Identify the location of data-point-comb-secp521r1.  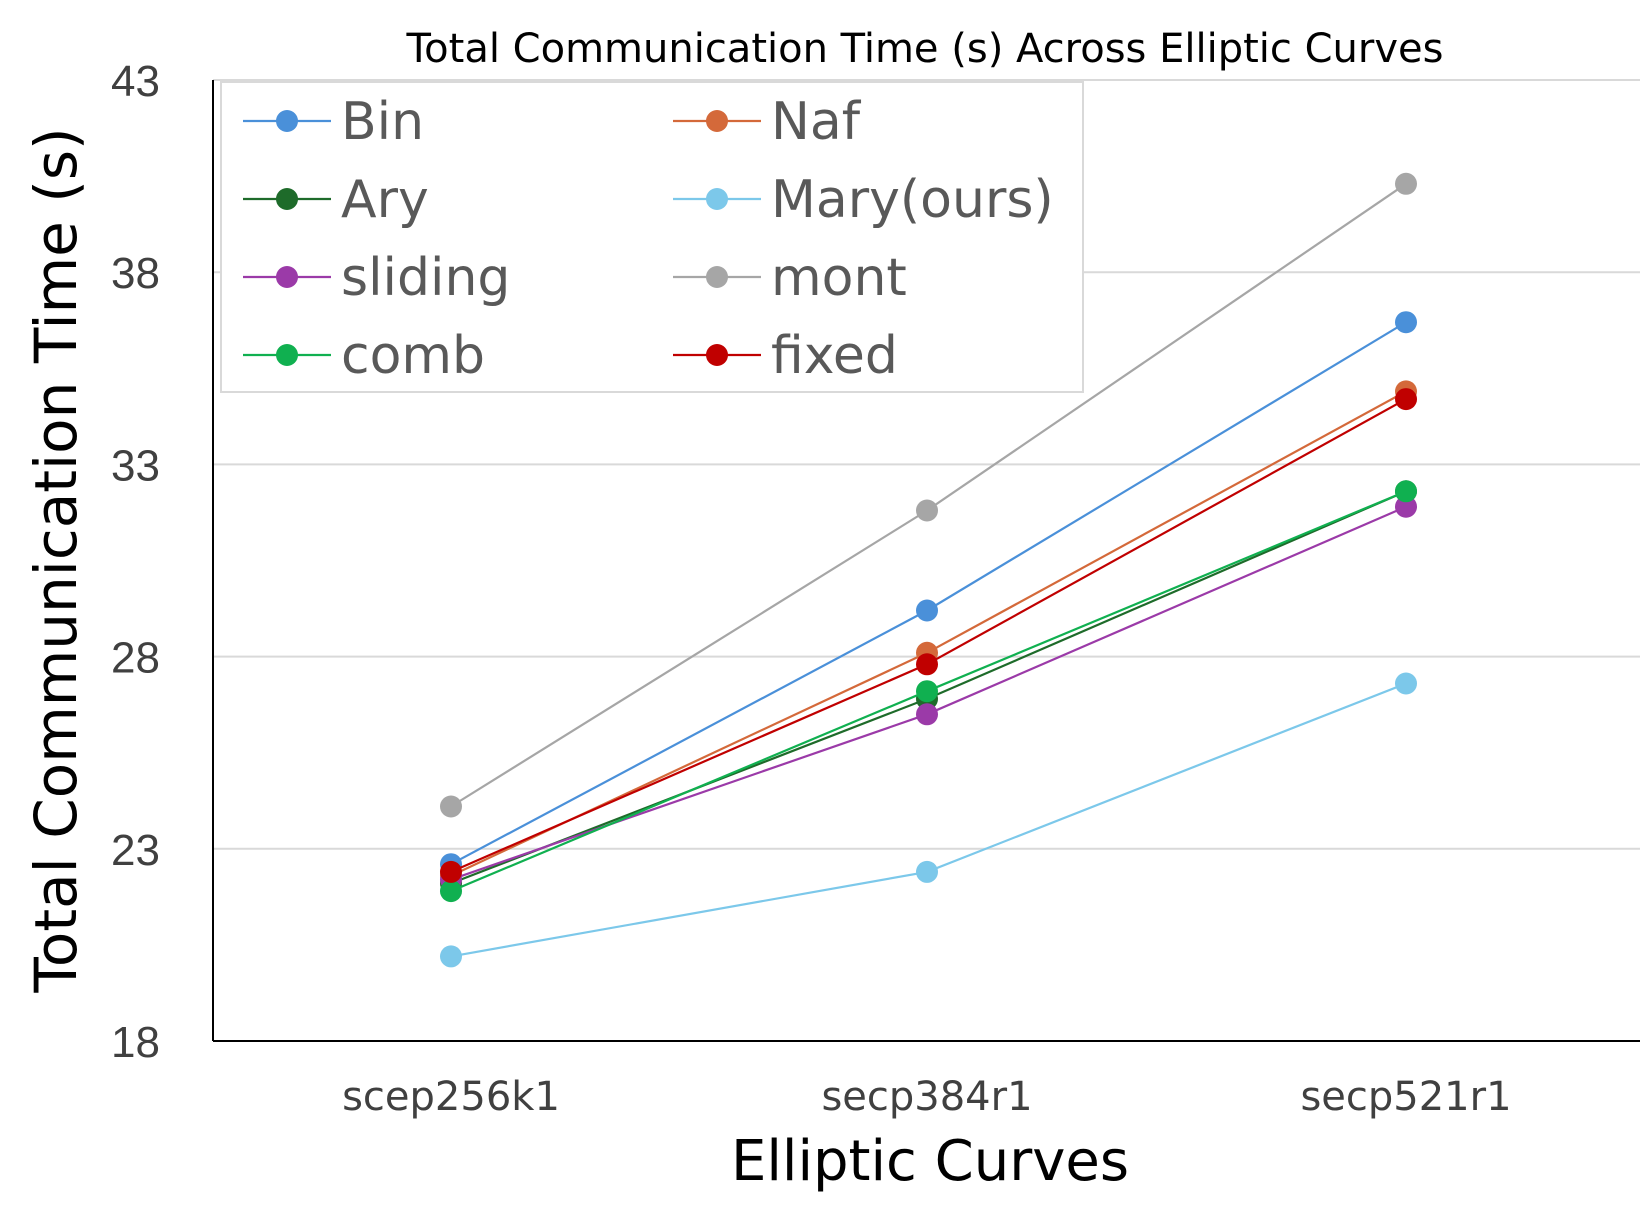
(1406, 491).